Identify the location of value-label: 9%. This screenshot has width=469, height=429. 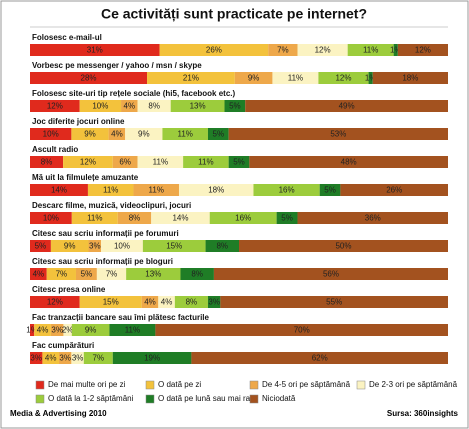
(90, 134).